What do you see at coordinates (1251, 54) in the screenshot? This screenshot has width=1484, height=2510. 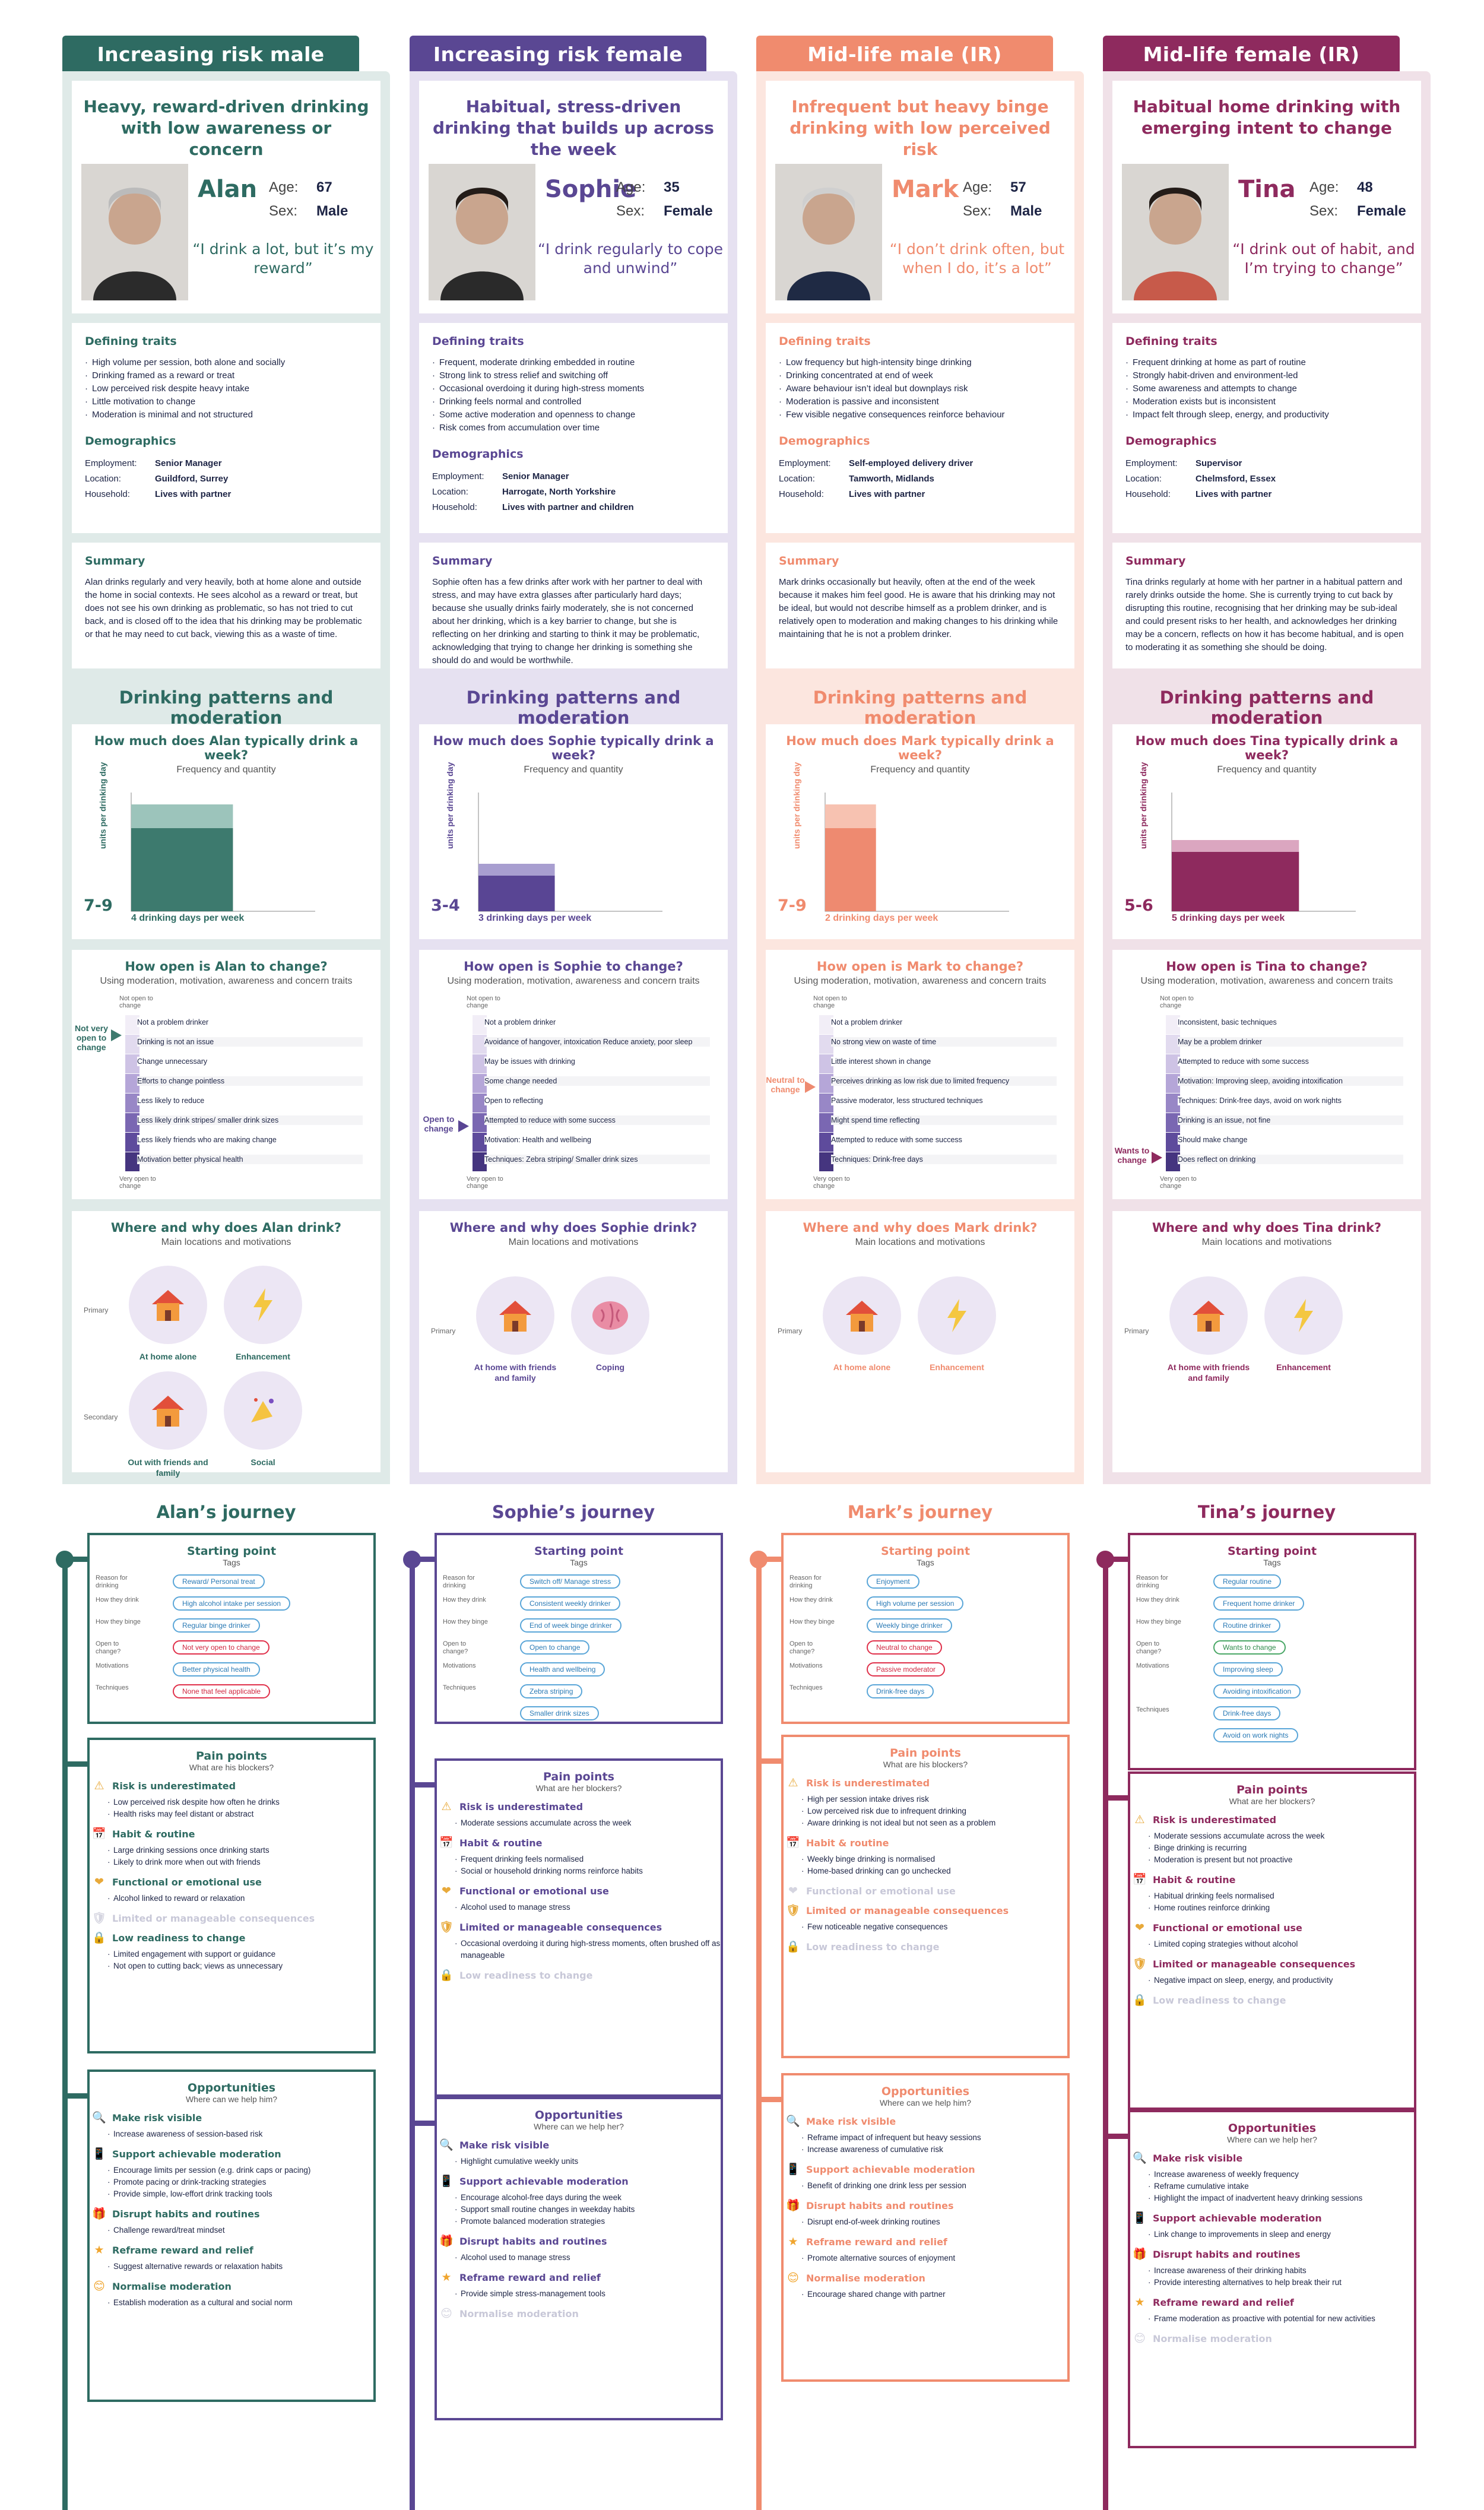 I see `persona-tab: Mid-life female (IR)` at bounding box center [1251, 54].